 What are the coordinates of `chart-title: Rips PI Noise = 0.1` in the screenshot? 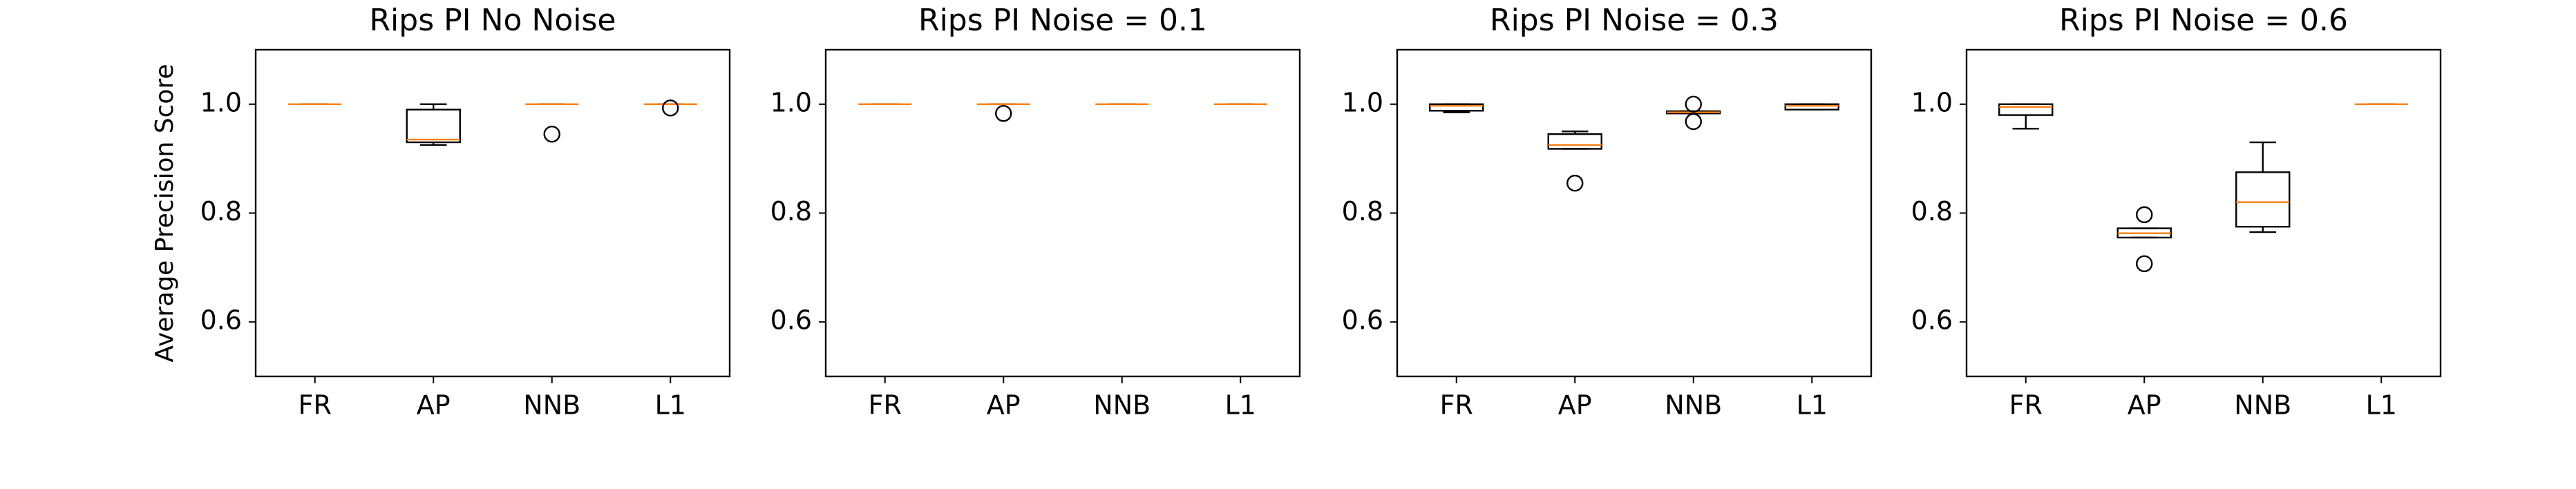 It's located at (1062, 20).